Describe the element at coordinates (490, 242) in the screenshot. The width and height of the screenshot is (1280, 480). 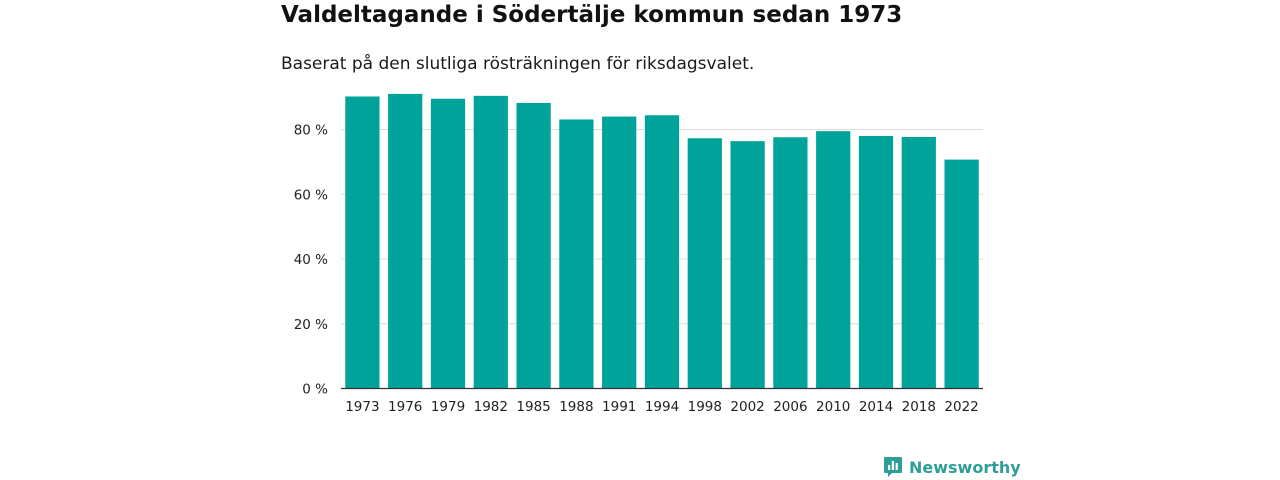
I see `bar-1982` at that location.